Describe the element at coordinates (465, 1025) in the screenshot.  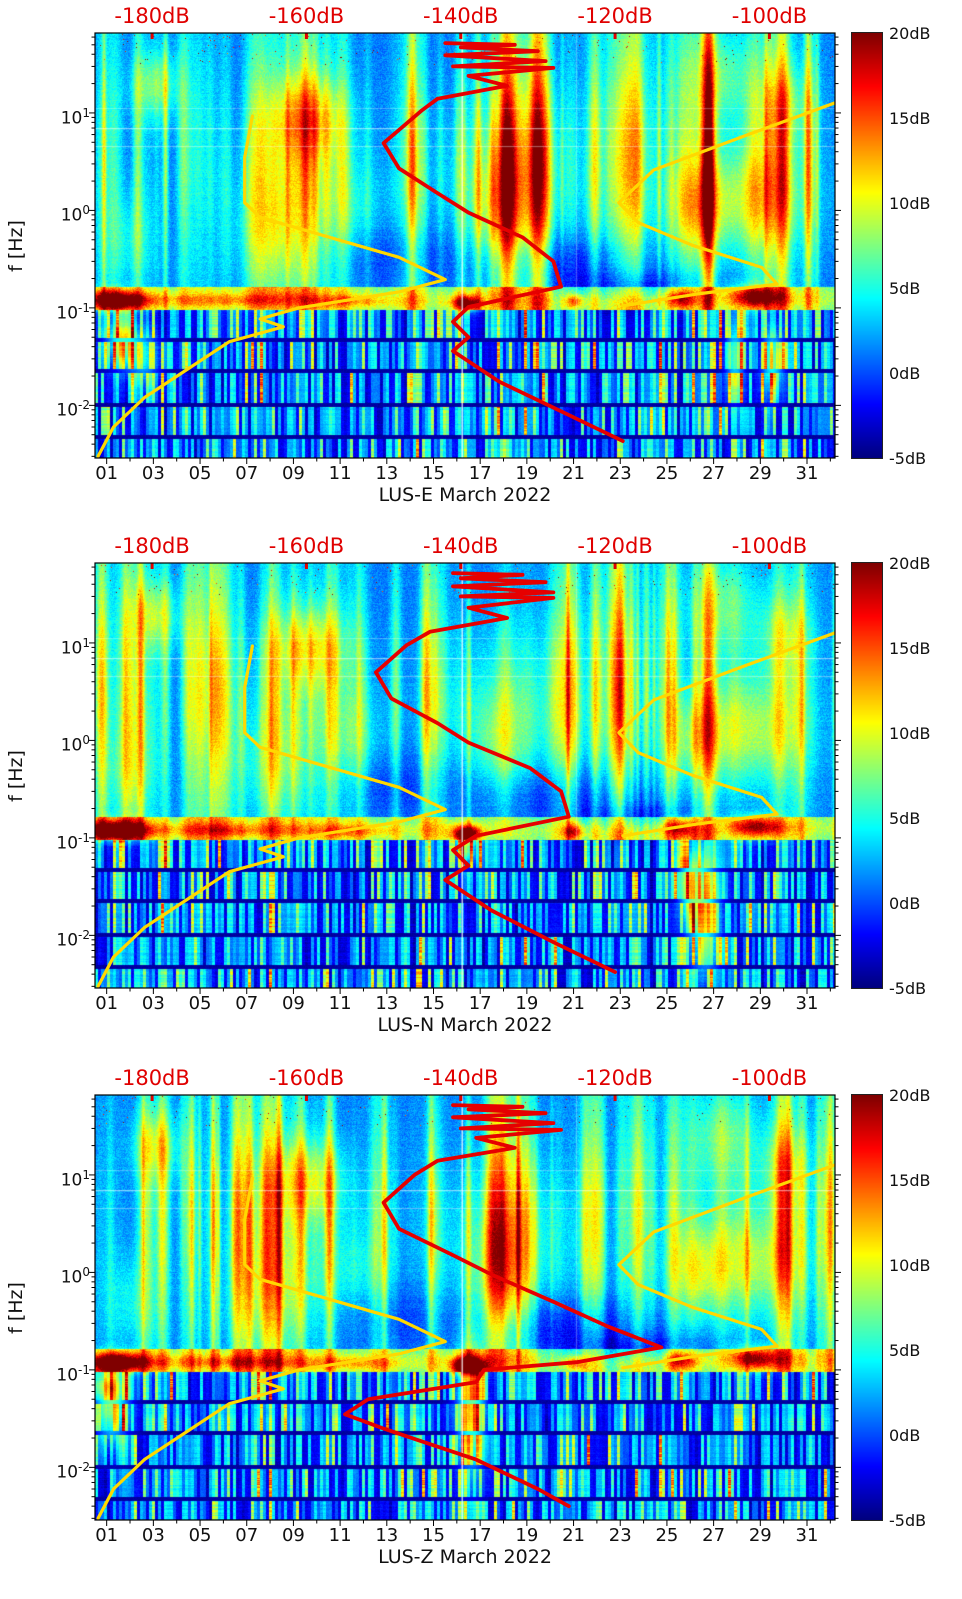
I see `x-axis-title: LUS-N March 2022` at that location.